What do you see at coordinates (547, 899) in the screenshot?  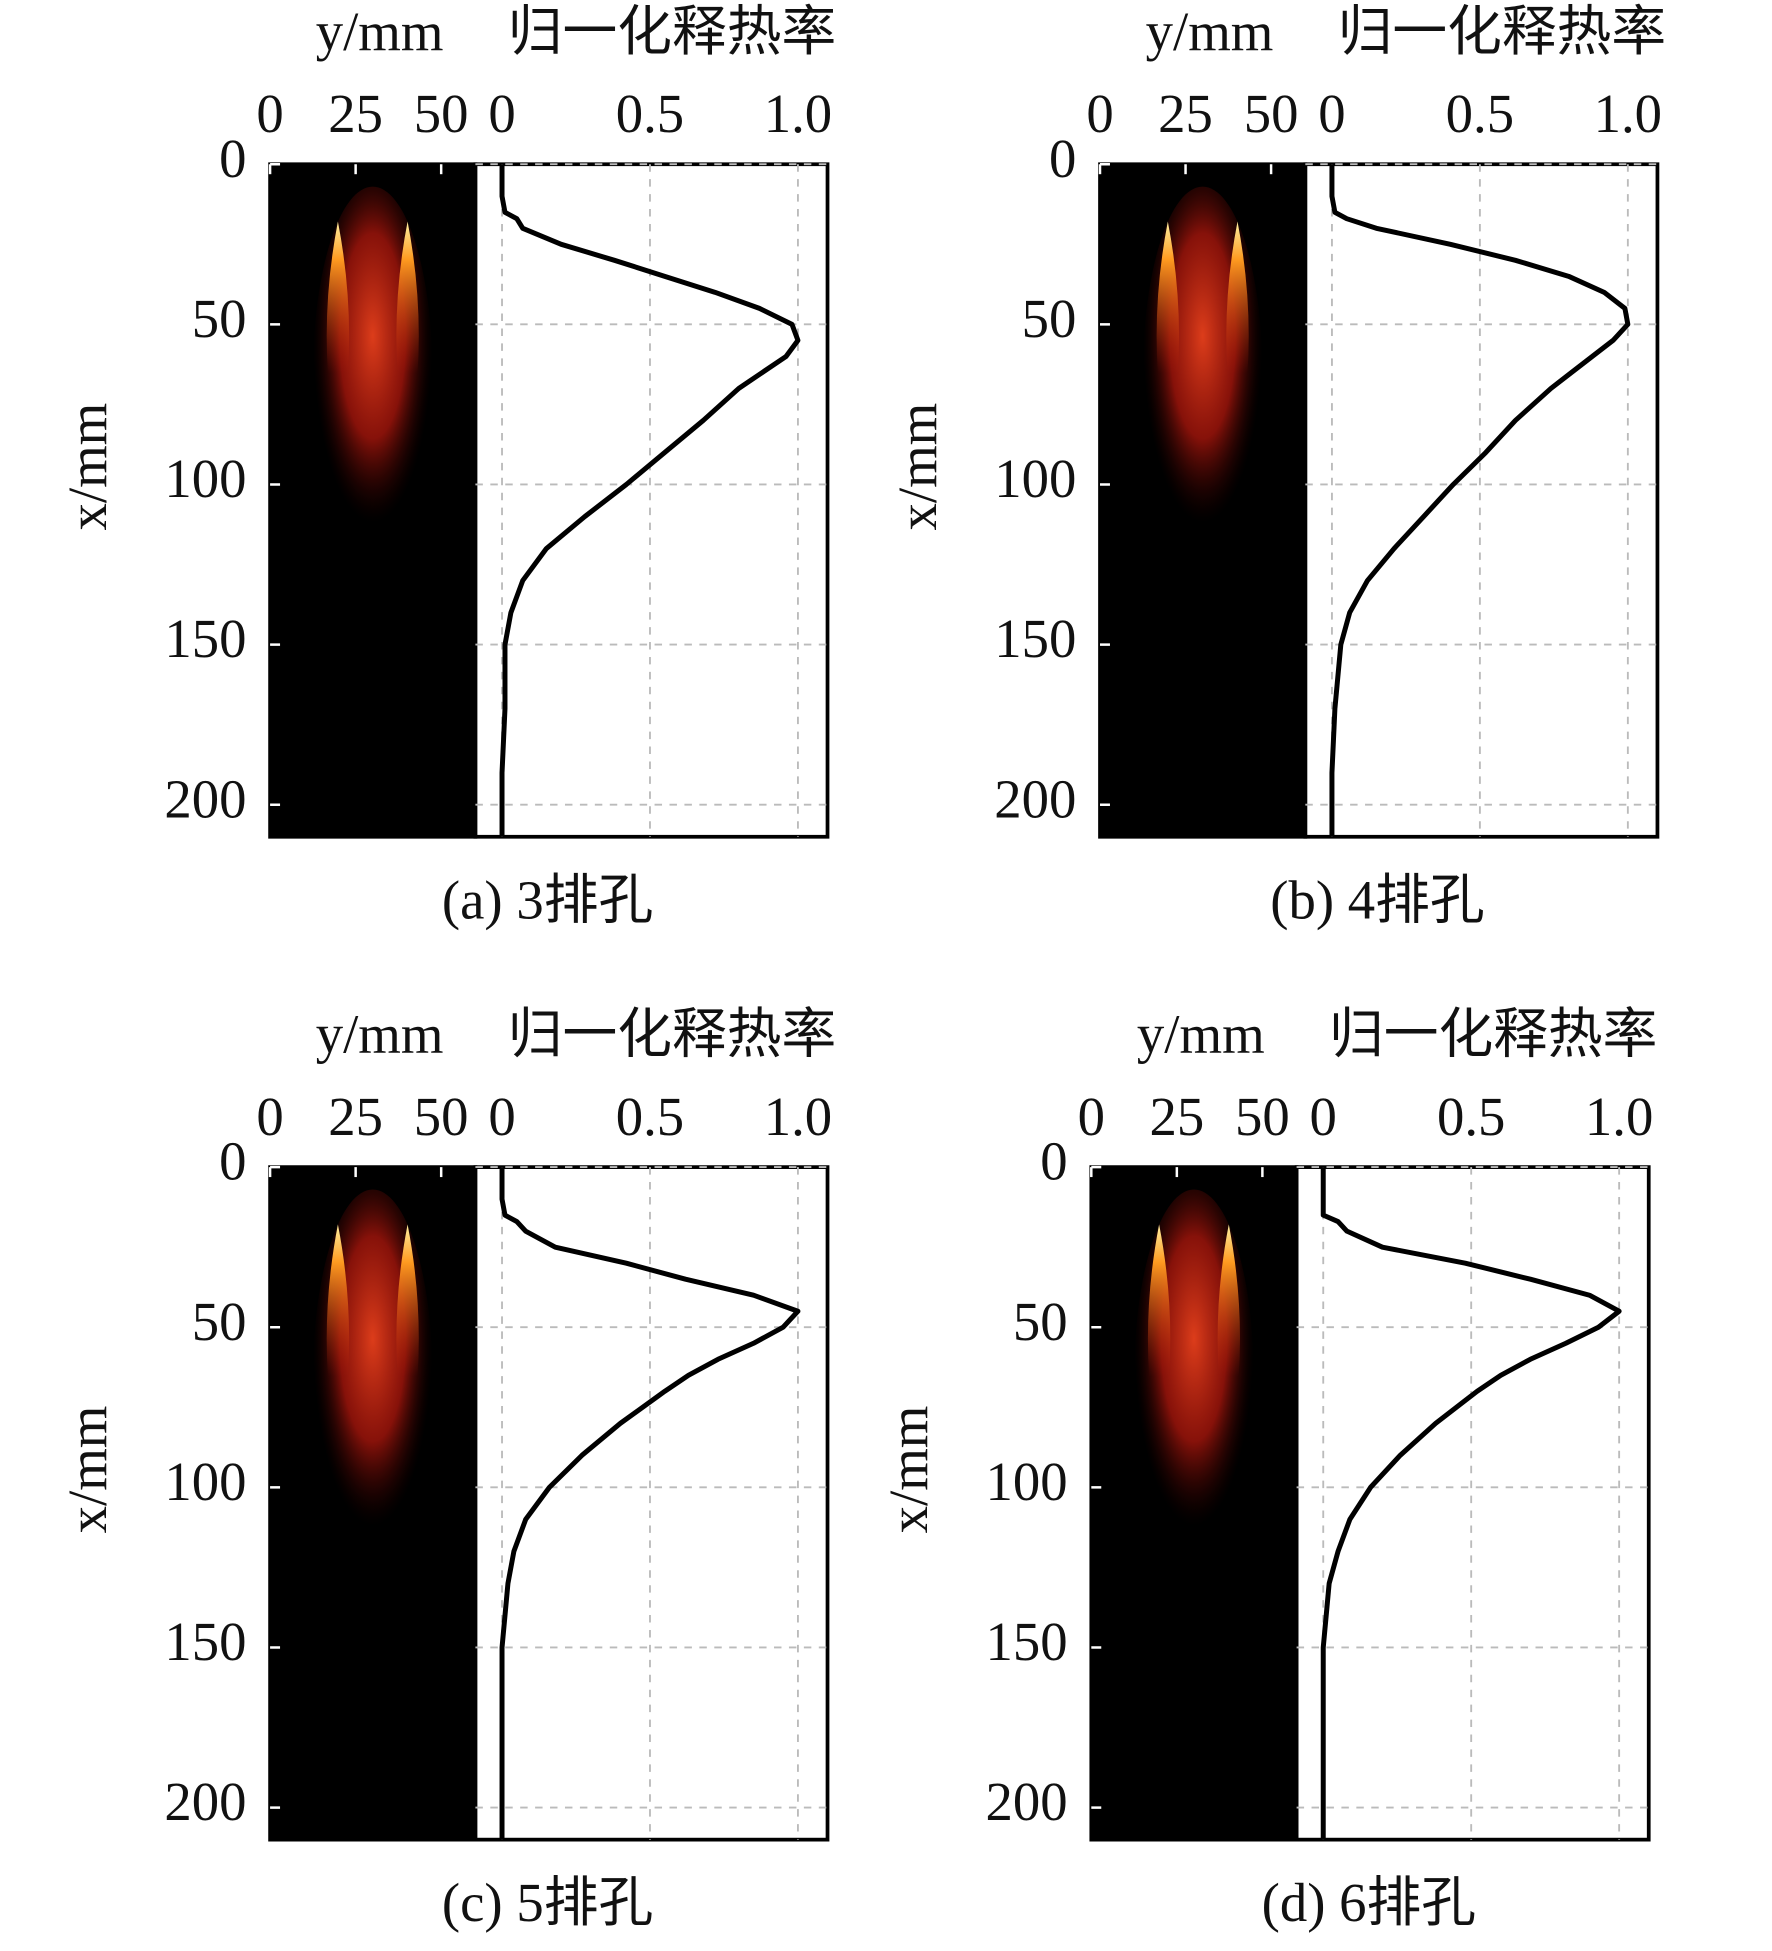 I see `caption: (a) 3排孔` at bounding box center [547, 899].